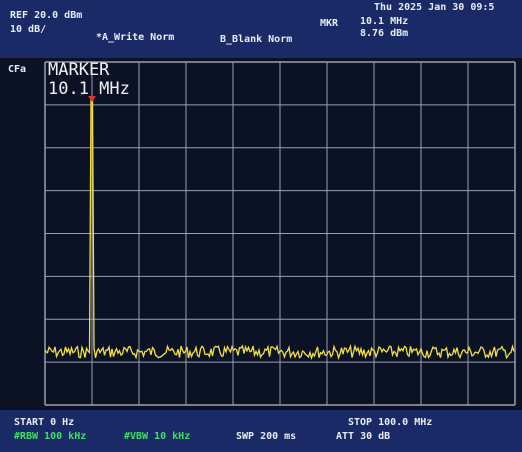 This screenshot has height=452, width=522. What do you see at coordinates (46, 15) in the screenshot?
I see `ref-level: REF 20.0 dBm` at bounding box center [46, 15].